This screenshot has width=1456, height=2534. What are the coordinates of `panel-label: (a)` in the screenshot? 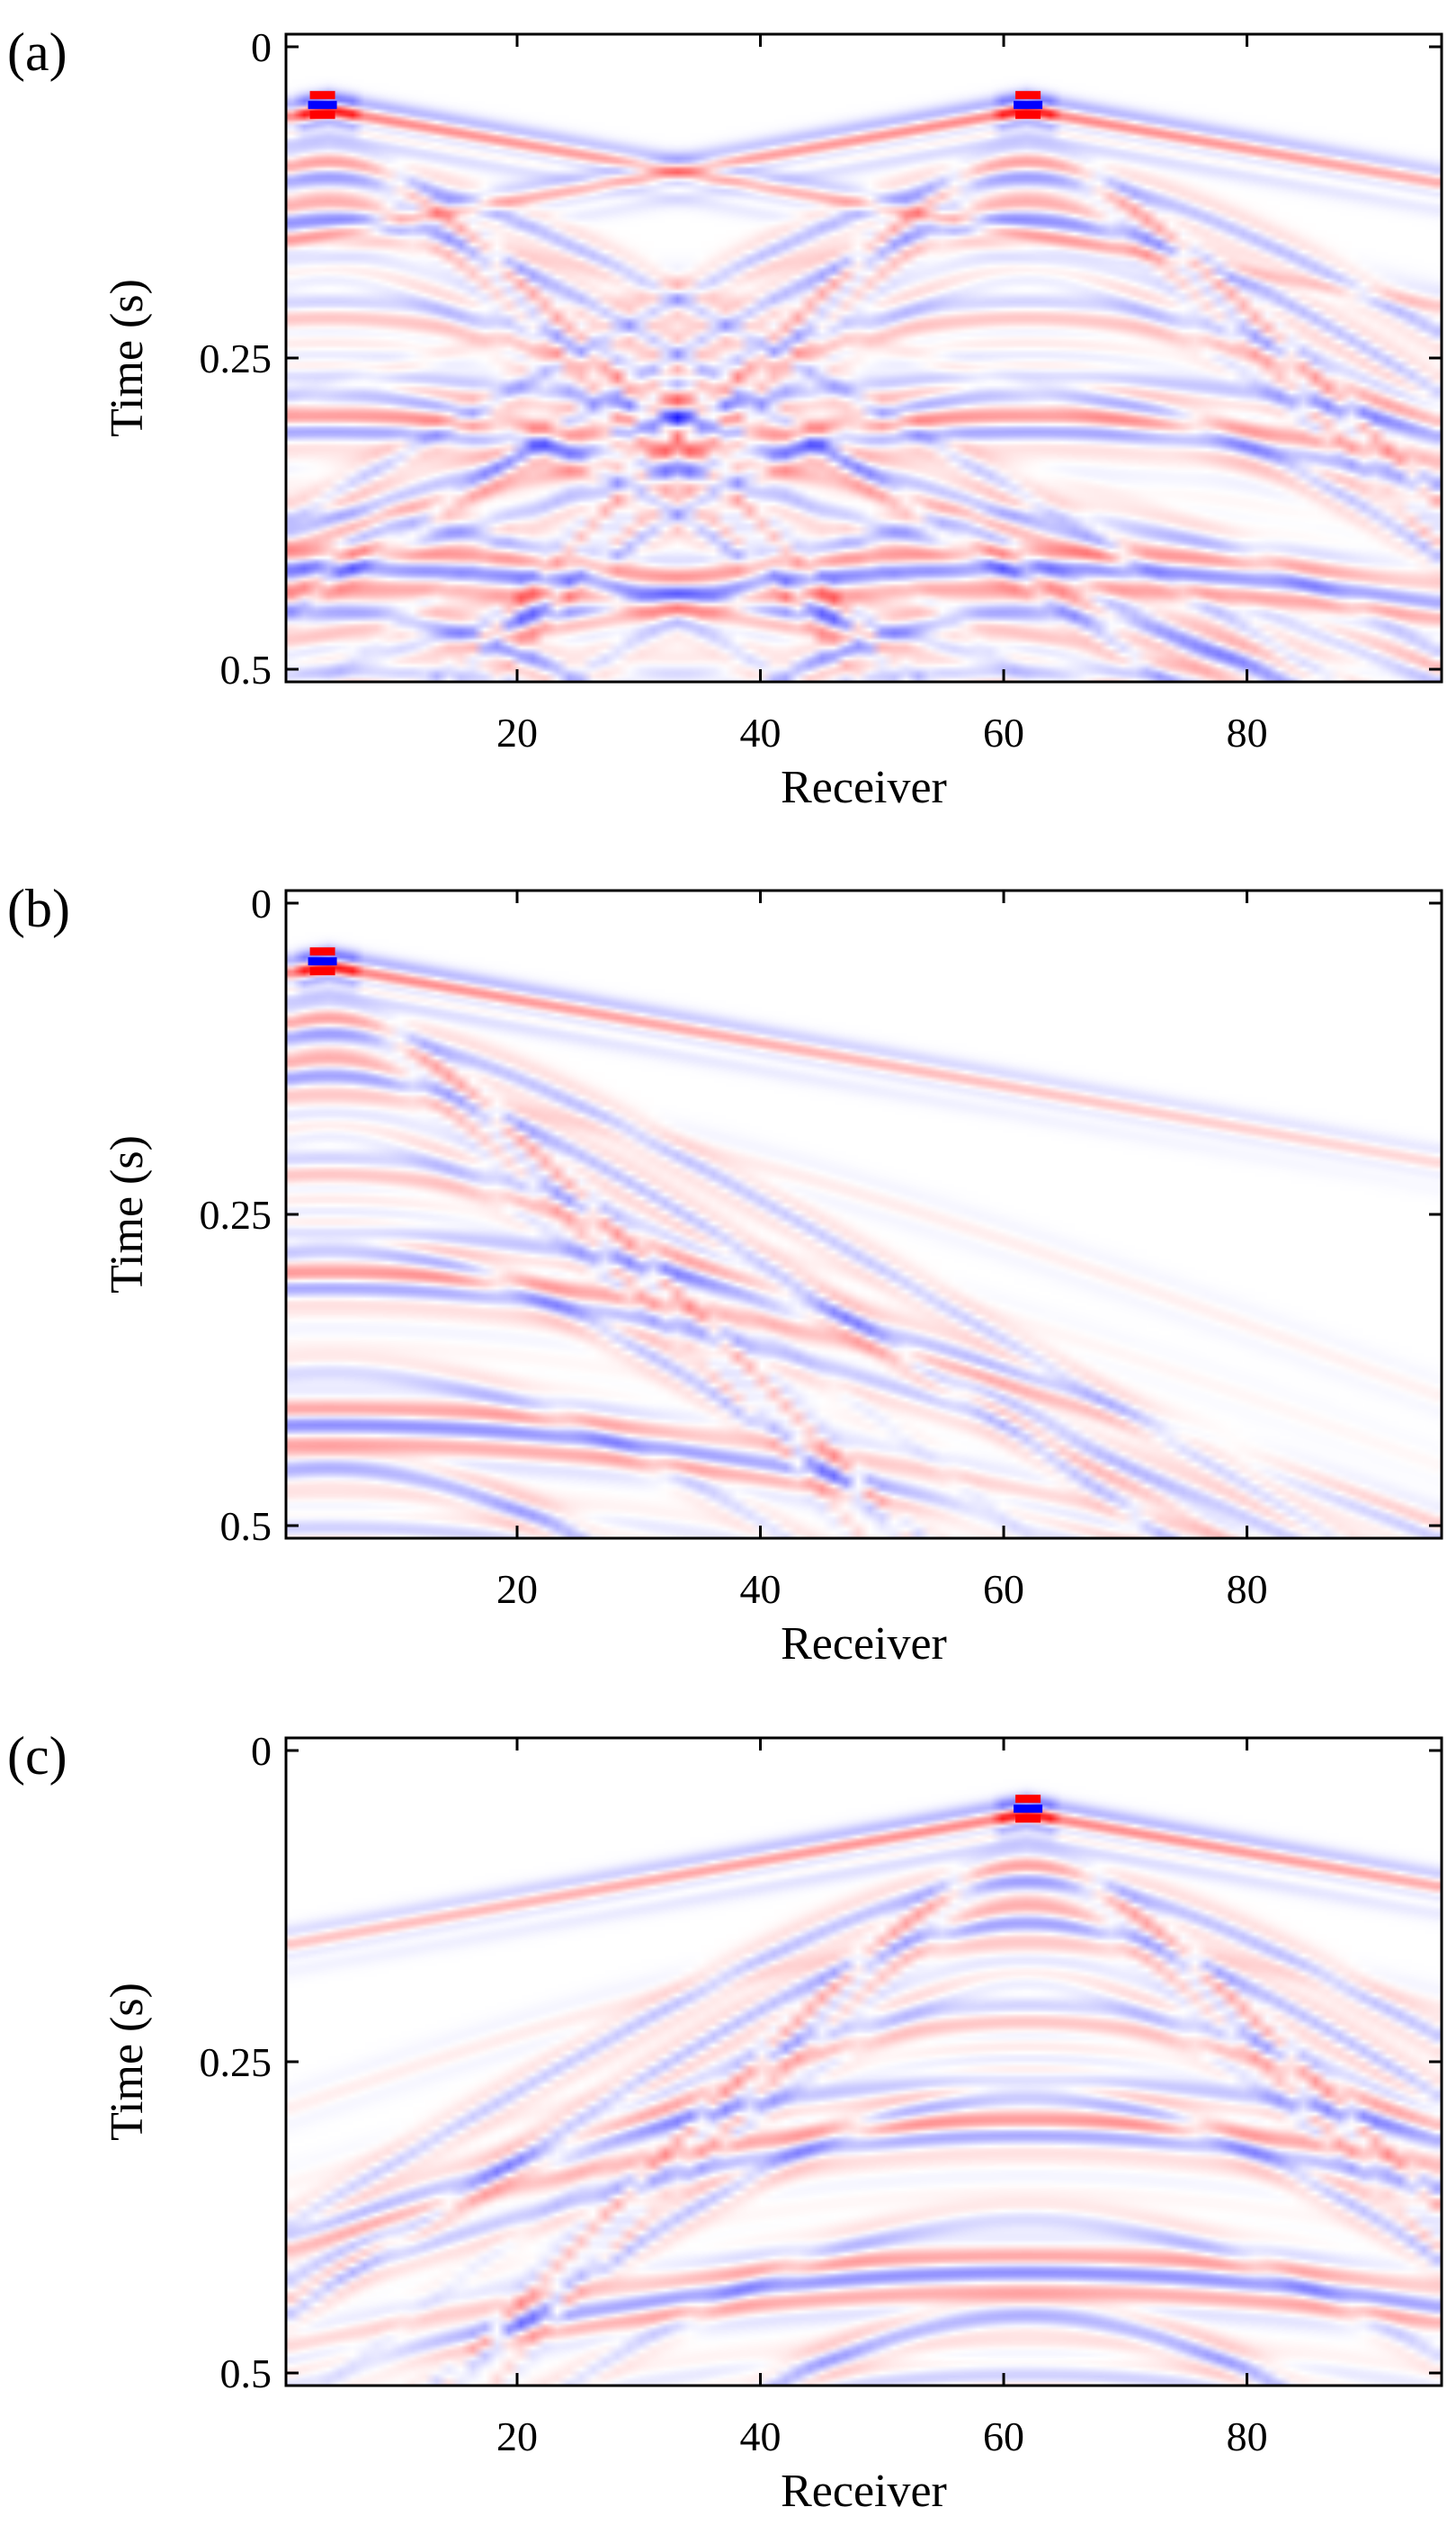 It's located at (37, 52).